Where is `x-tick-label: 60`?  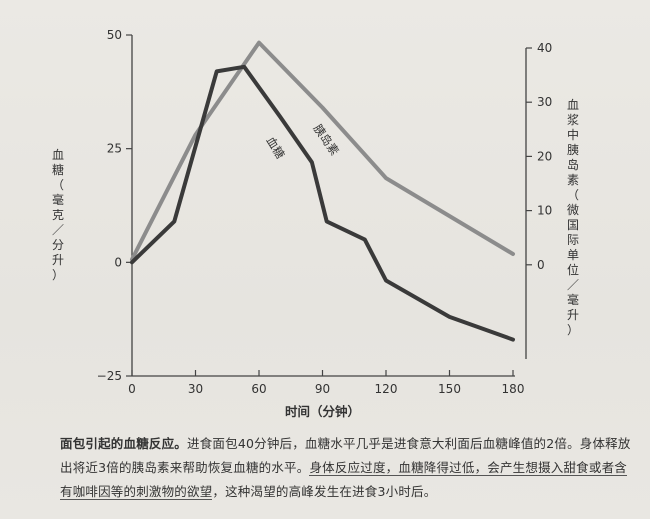
x-tick-label: 60 is located at coordinates (258, 389).